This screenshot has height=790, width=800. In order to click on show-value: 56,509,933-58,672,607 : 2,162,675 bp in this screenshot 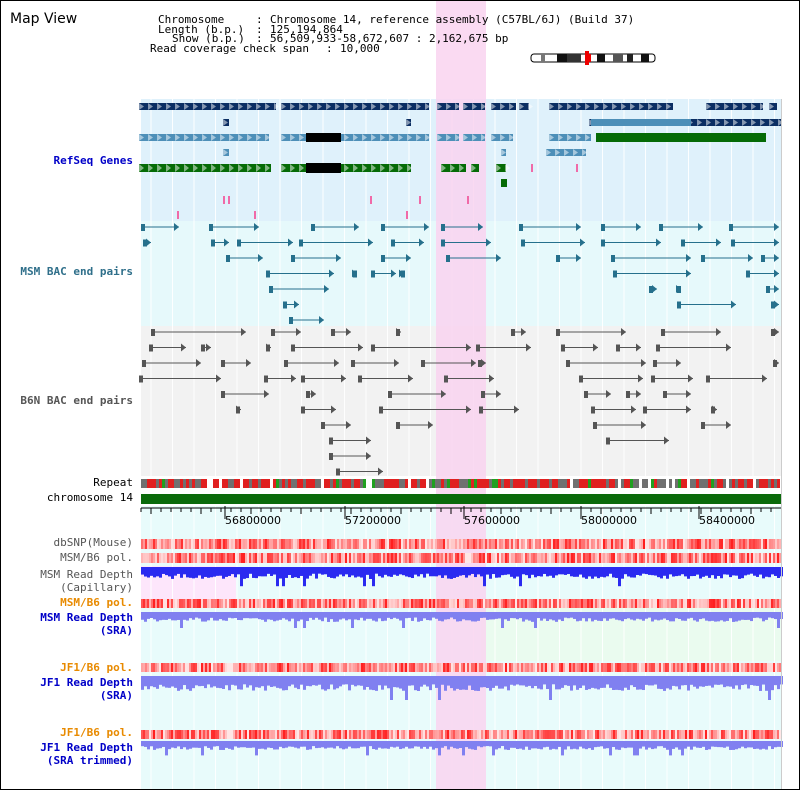, I will do `click(389, 38)`.